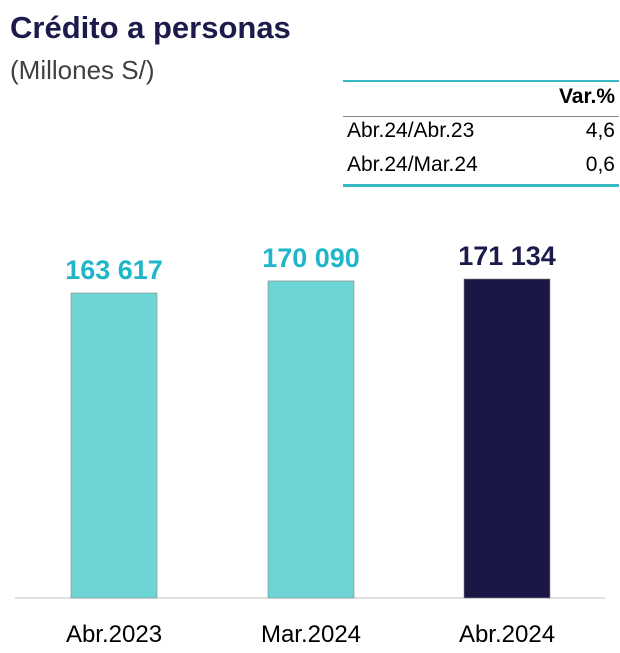 This screenshot has width=620, height=653. I want to click on variation-row: Abr.24/Abr.23 4,6, so click(481, 131).